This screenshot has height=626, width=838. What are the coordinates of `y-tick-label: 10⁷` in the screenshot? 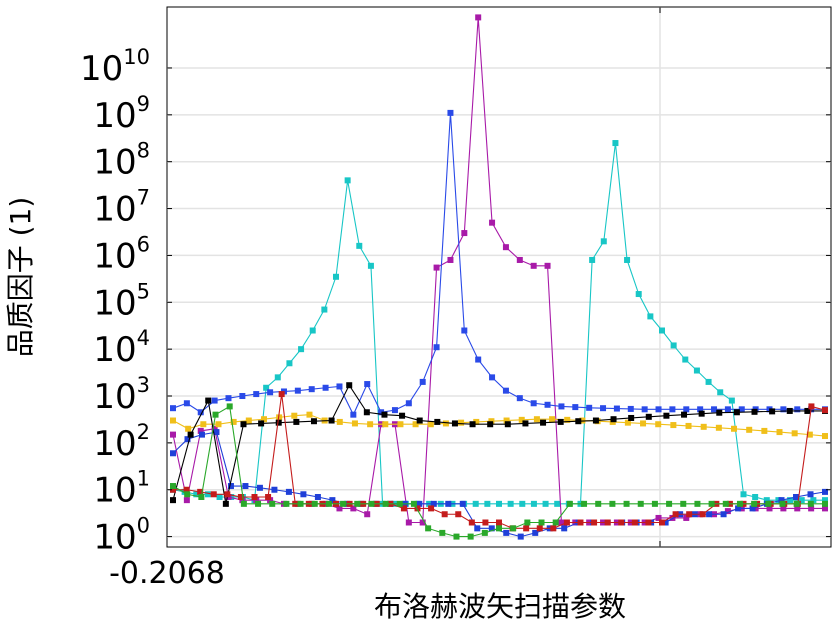 It's located at (121, 208).